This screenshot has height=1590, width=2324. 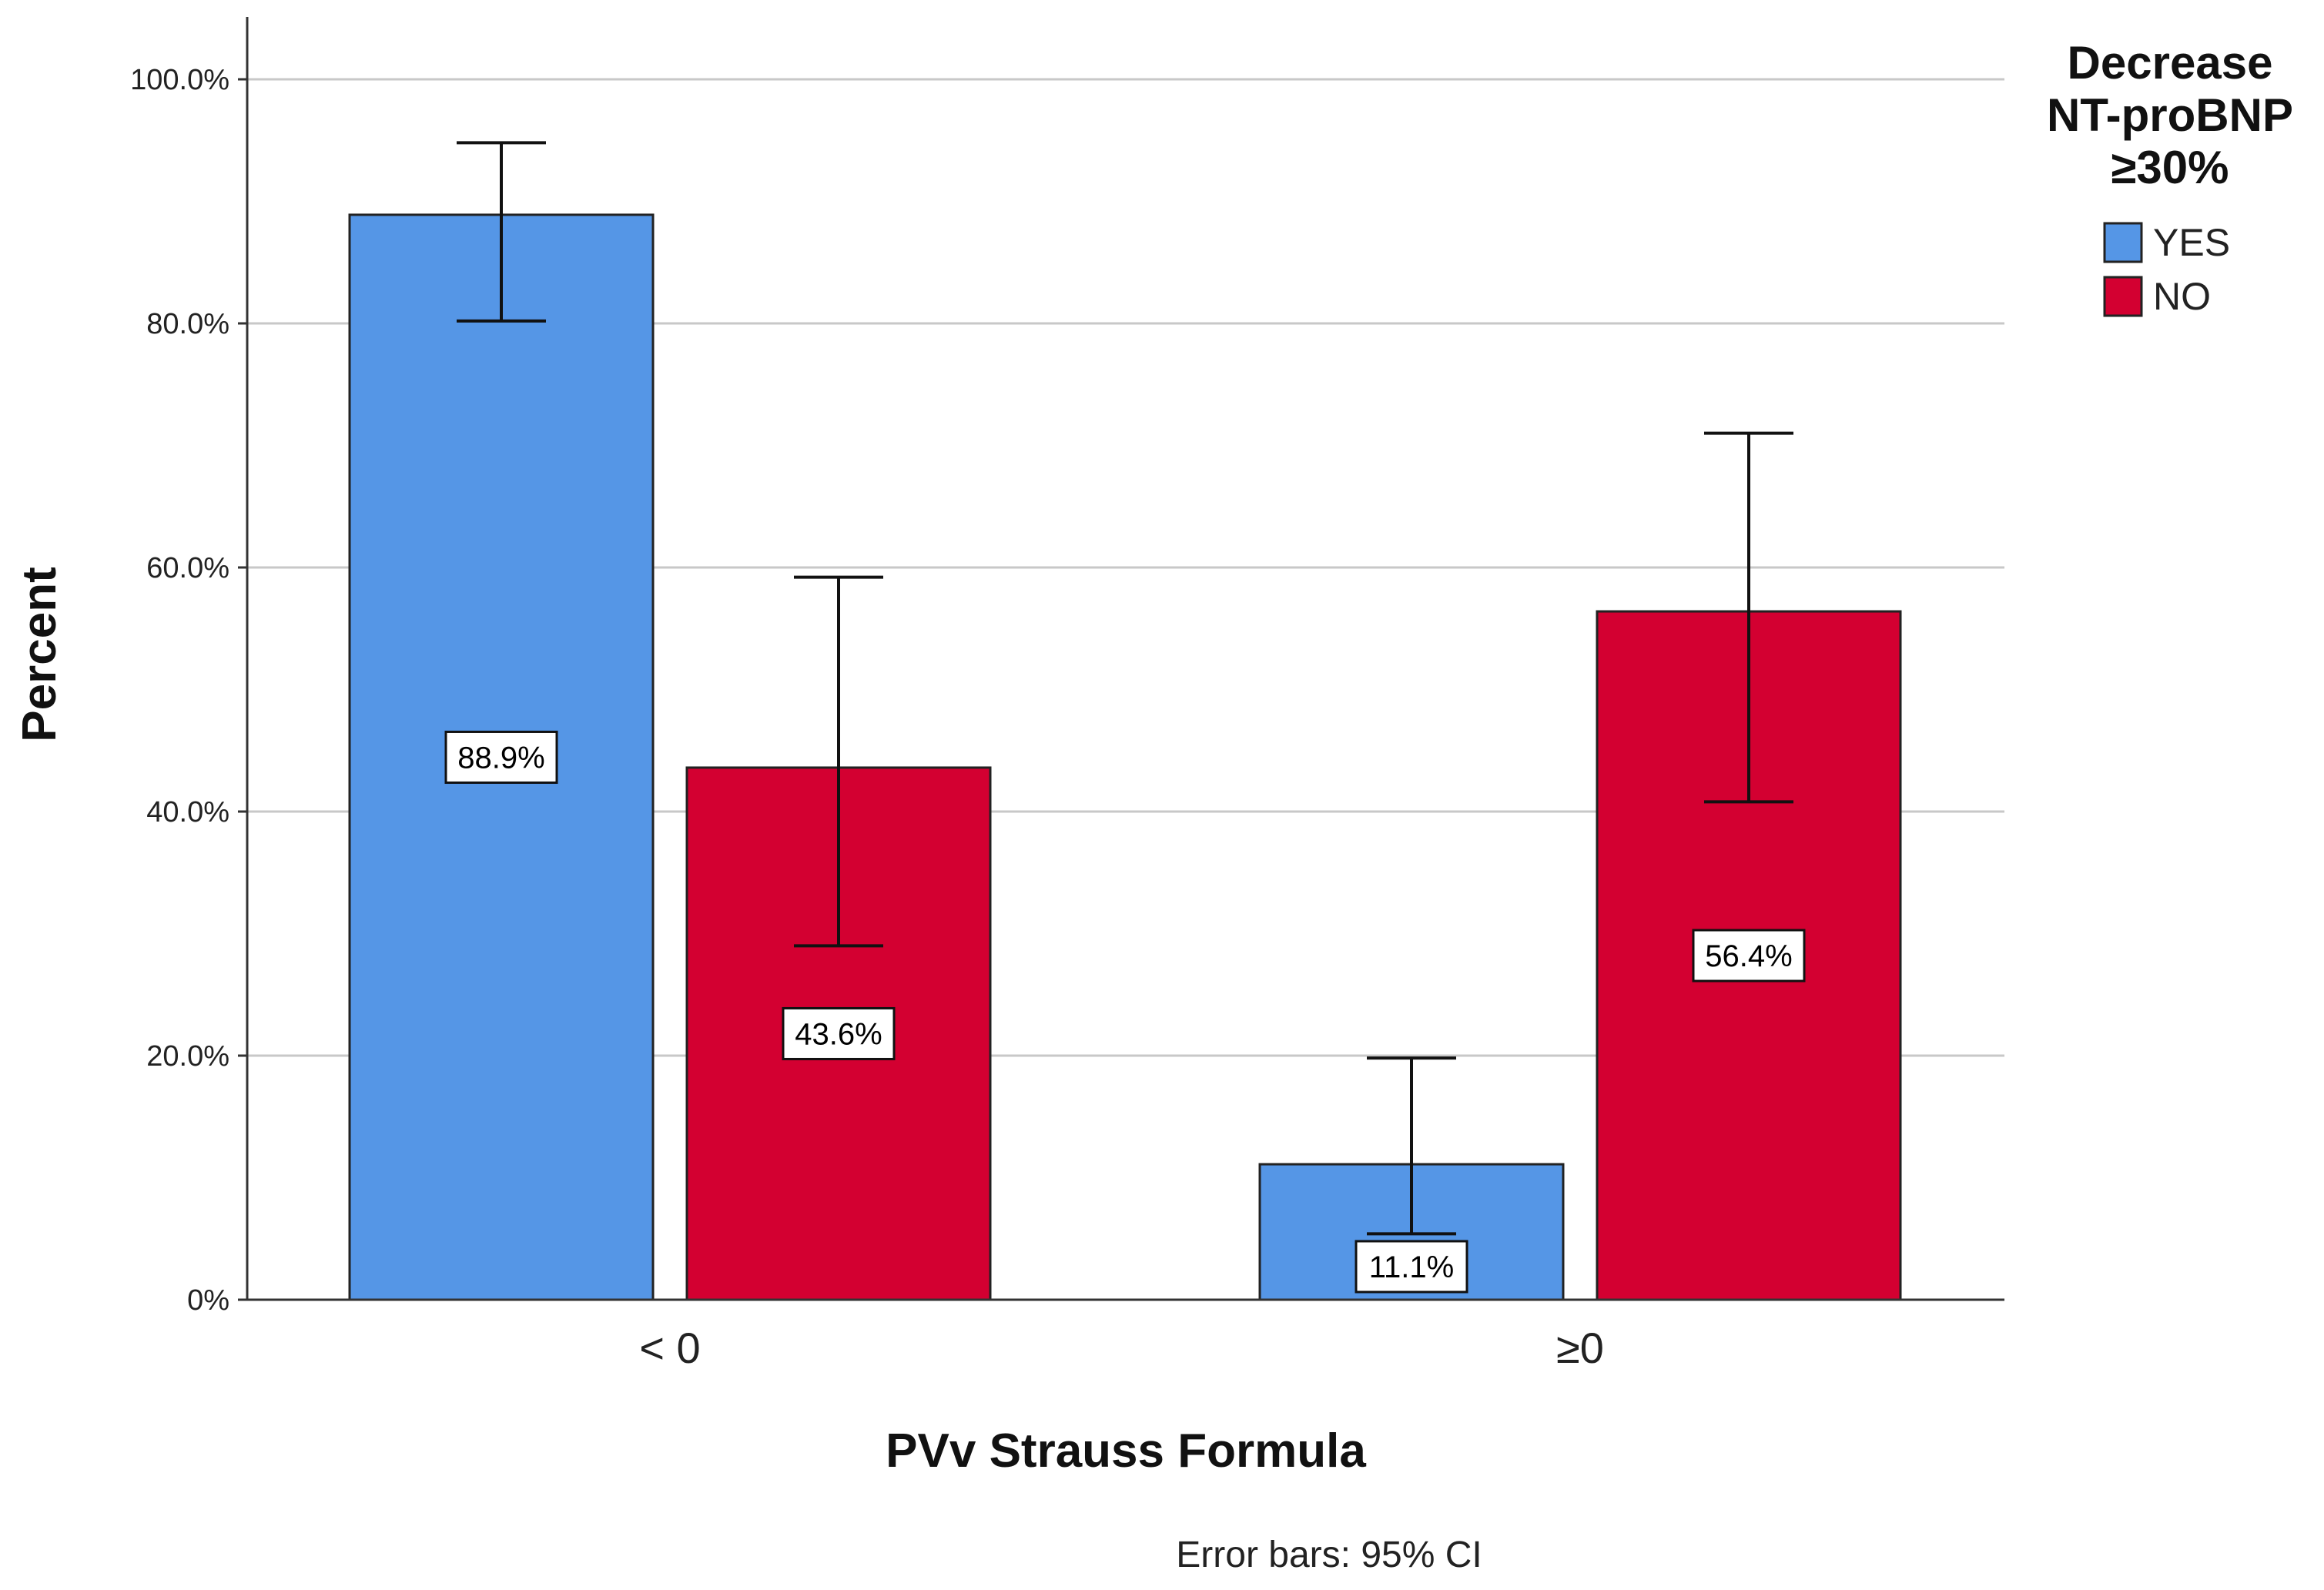 I want to click on error-bar-note: Error bars: 95% CI, so click(x=1329, y=1555).